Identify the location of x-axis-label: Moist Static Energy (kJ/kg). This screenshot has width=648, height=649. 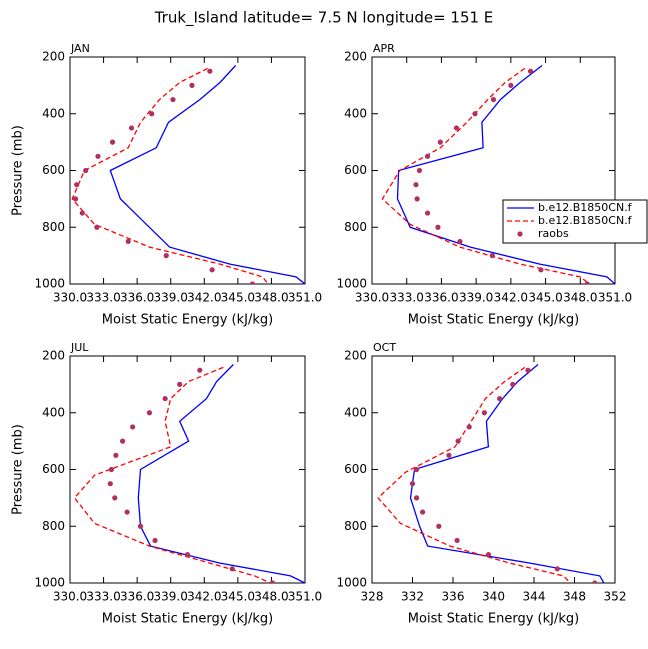
(187, 320).